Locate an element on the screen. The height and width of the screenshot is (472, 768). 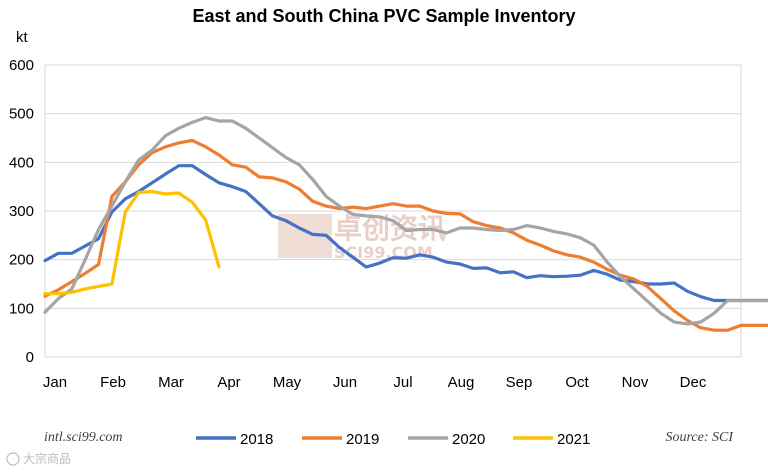
legend-label-2018: 2018 is located at coordinates (256, 439).